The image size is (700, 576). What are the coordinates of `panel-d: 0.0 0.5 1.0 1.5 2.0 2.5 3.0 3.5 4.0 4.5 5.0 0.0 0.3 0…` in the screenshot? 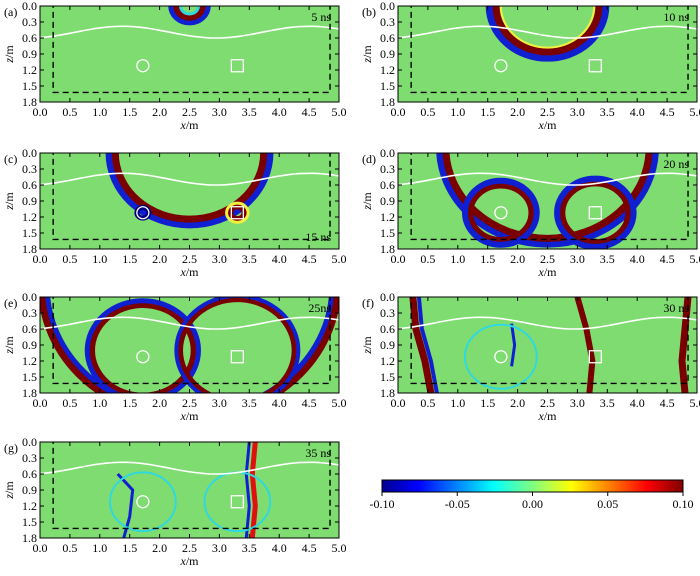 It's located at (530, 212).